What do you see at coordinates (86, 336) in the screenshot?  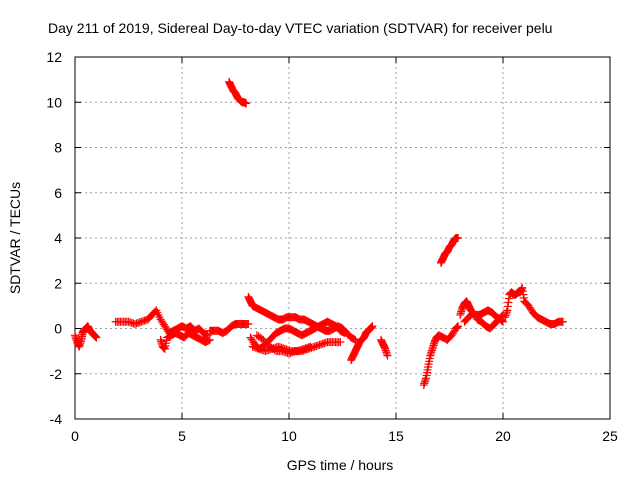 I see `series-arc-a` at bounding box center [86, 336].